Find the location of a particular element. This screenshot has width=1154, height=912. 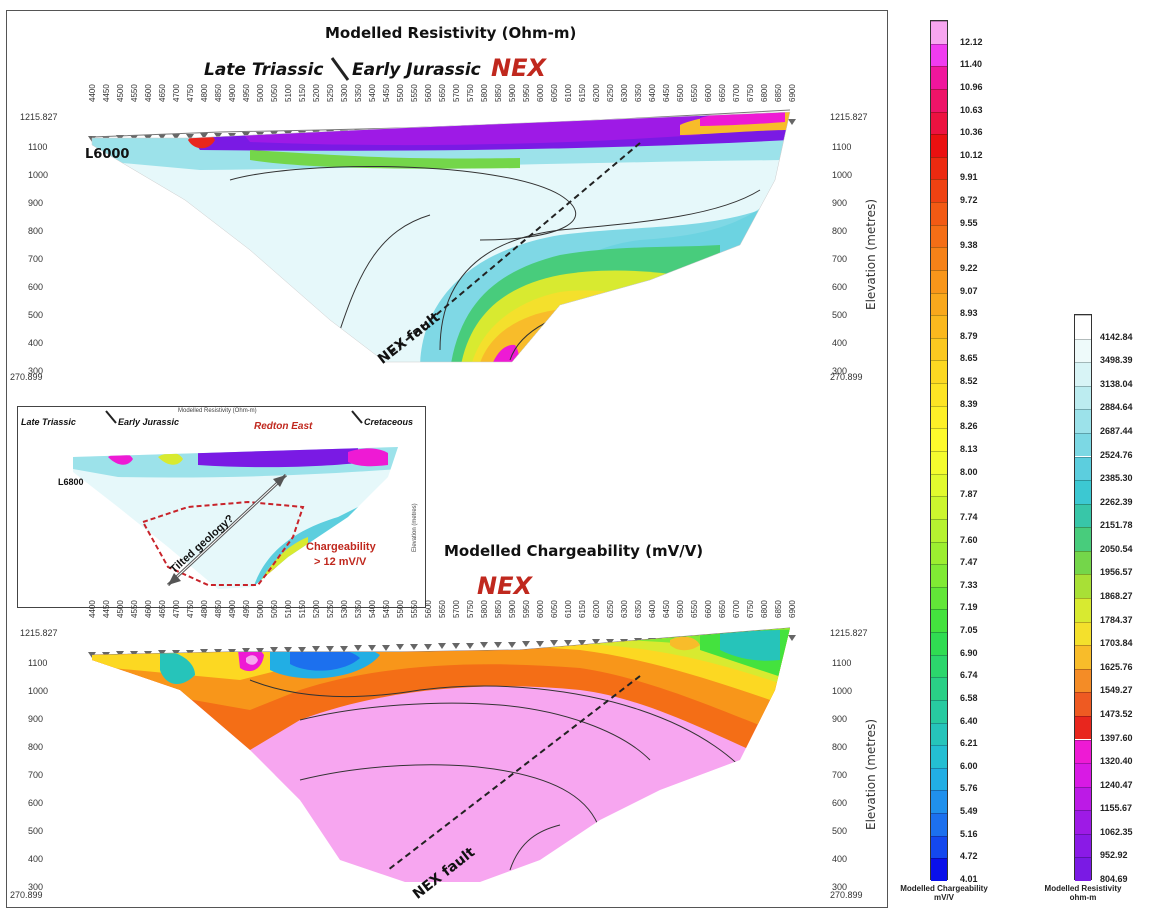

chargeability-scale-label: 4.01 is located at coordinates (969, 879).